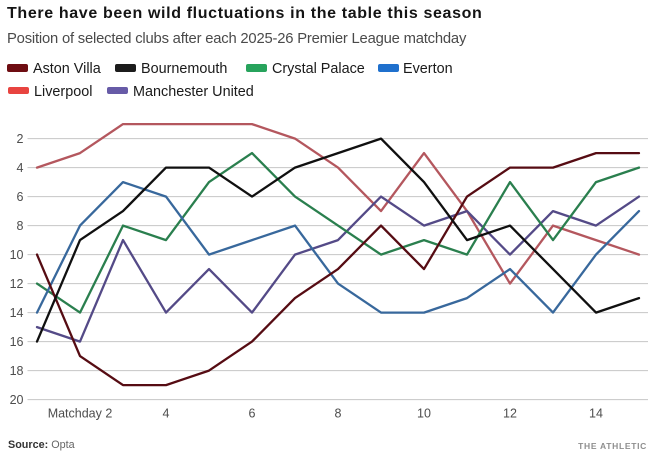 This screenshot has width=660, height=457. What do you see at coordinates (17, 371) in the screenshot?
I see `svg-text: 18` at bounding box center [17, 371].